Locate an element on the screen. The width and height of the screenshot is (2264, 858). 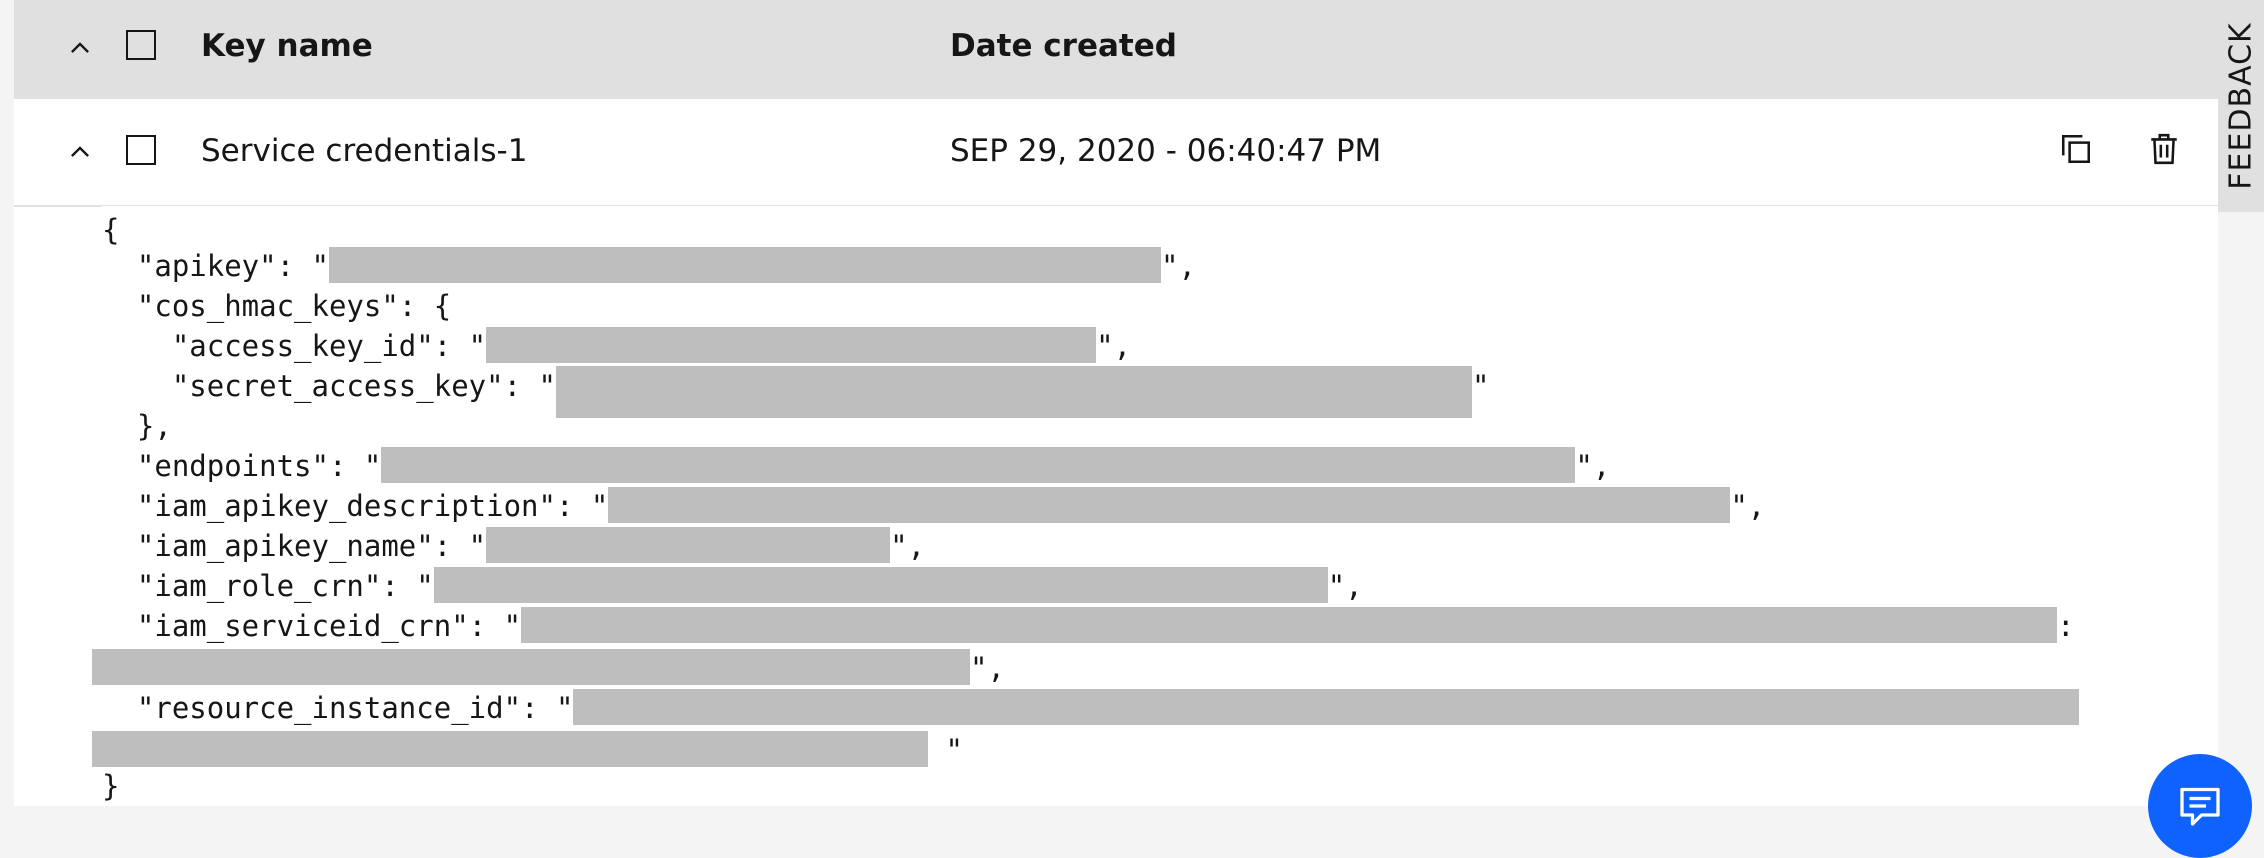
row-collapse-button is located at coordinates (80, 152).